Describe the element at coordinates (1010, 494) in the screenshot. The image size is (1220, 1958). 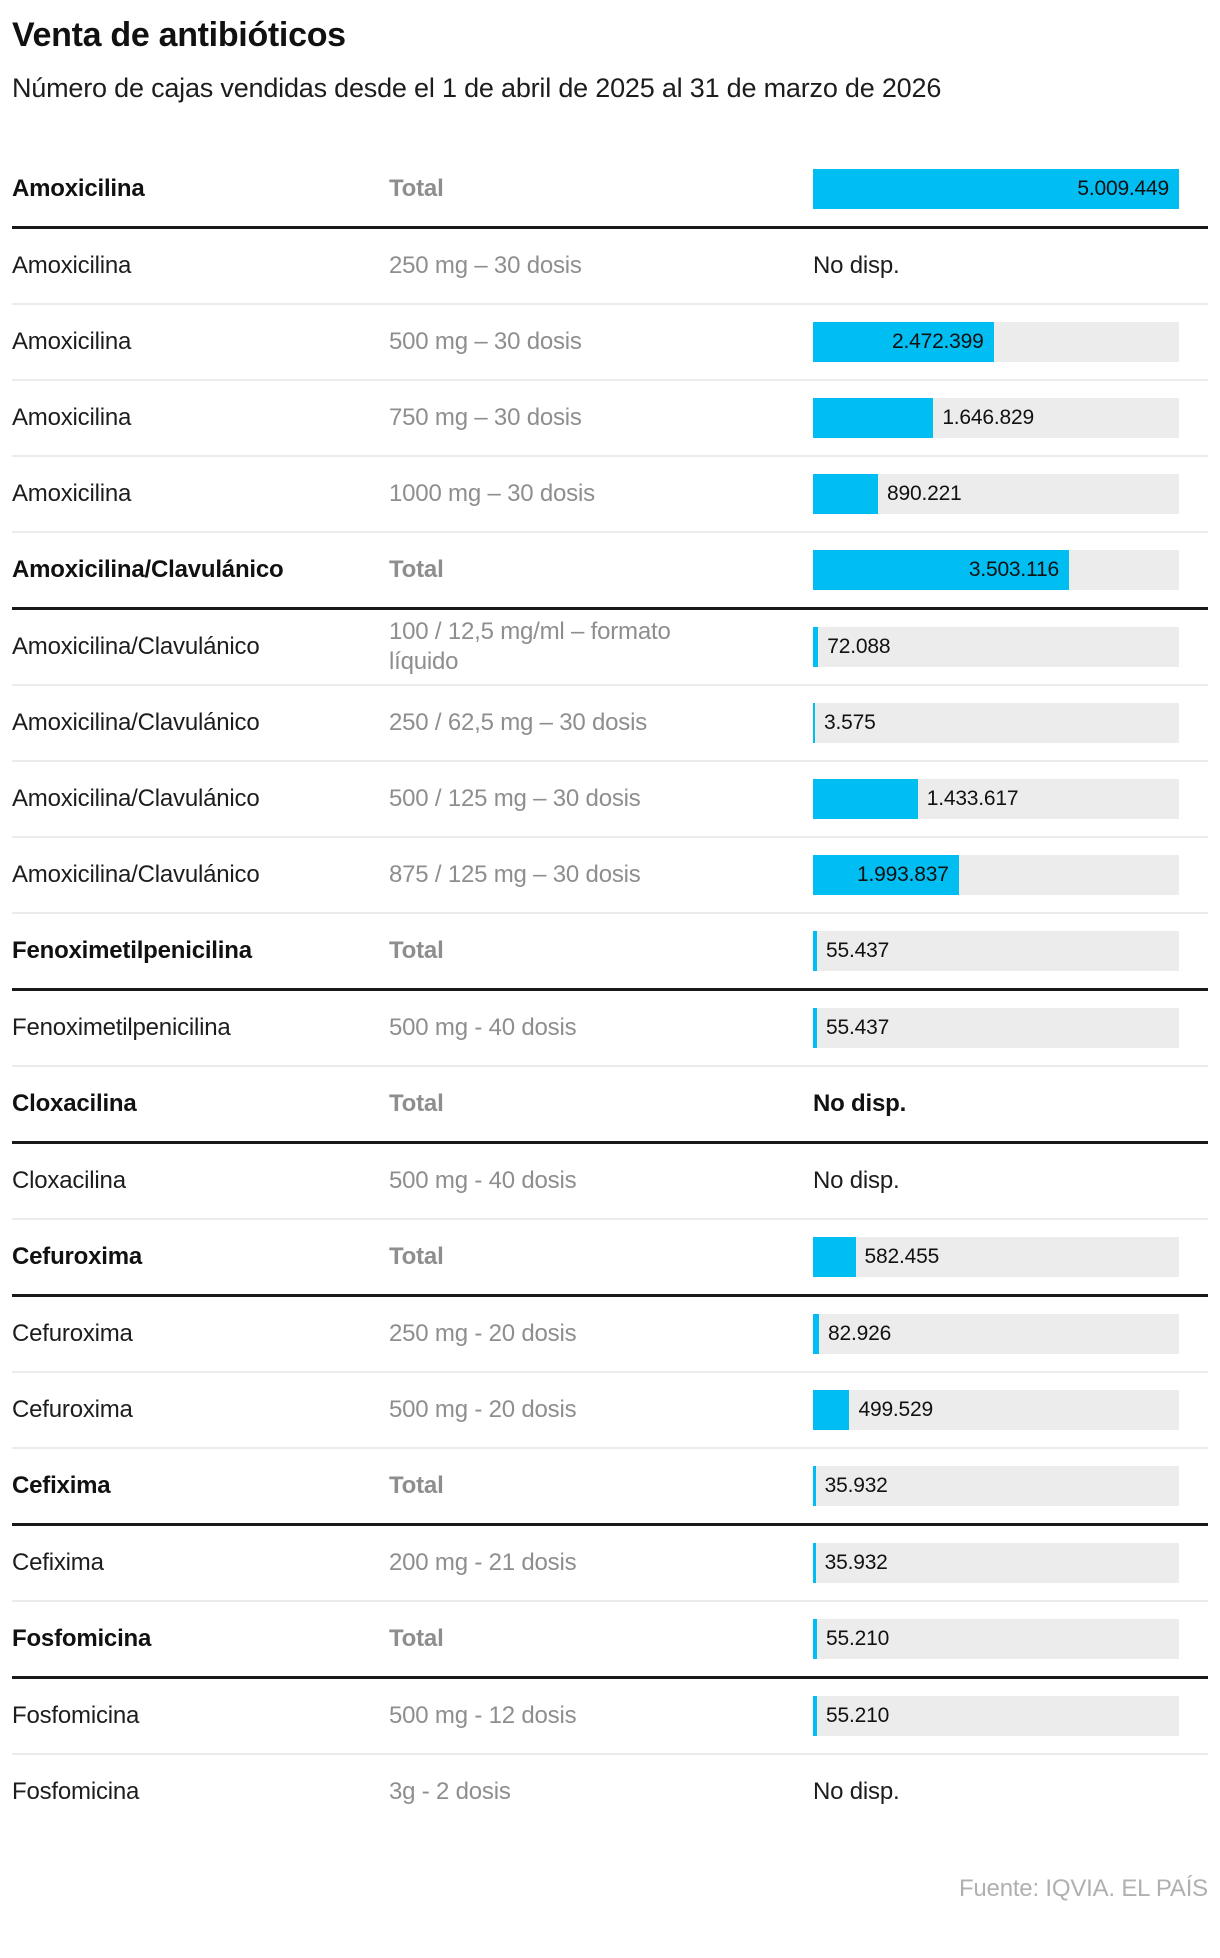
I see `bar-cell: 890.221` at that location.